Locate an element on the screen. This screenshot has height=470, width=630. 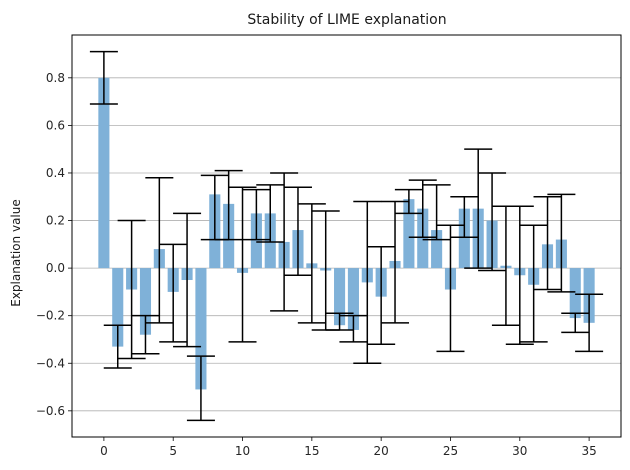
y-tick-label: 0.2 is located at coordinates (55, 221).